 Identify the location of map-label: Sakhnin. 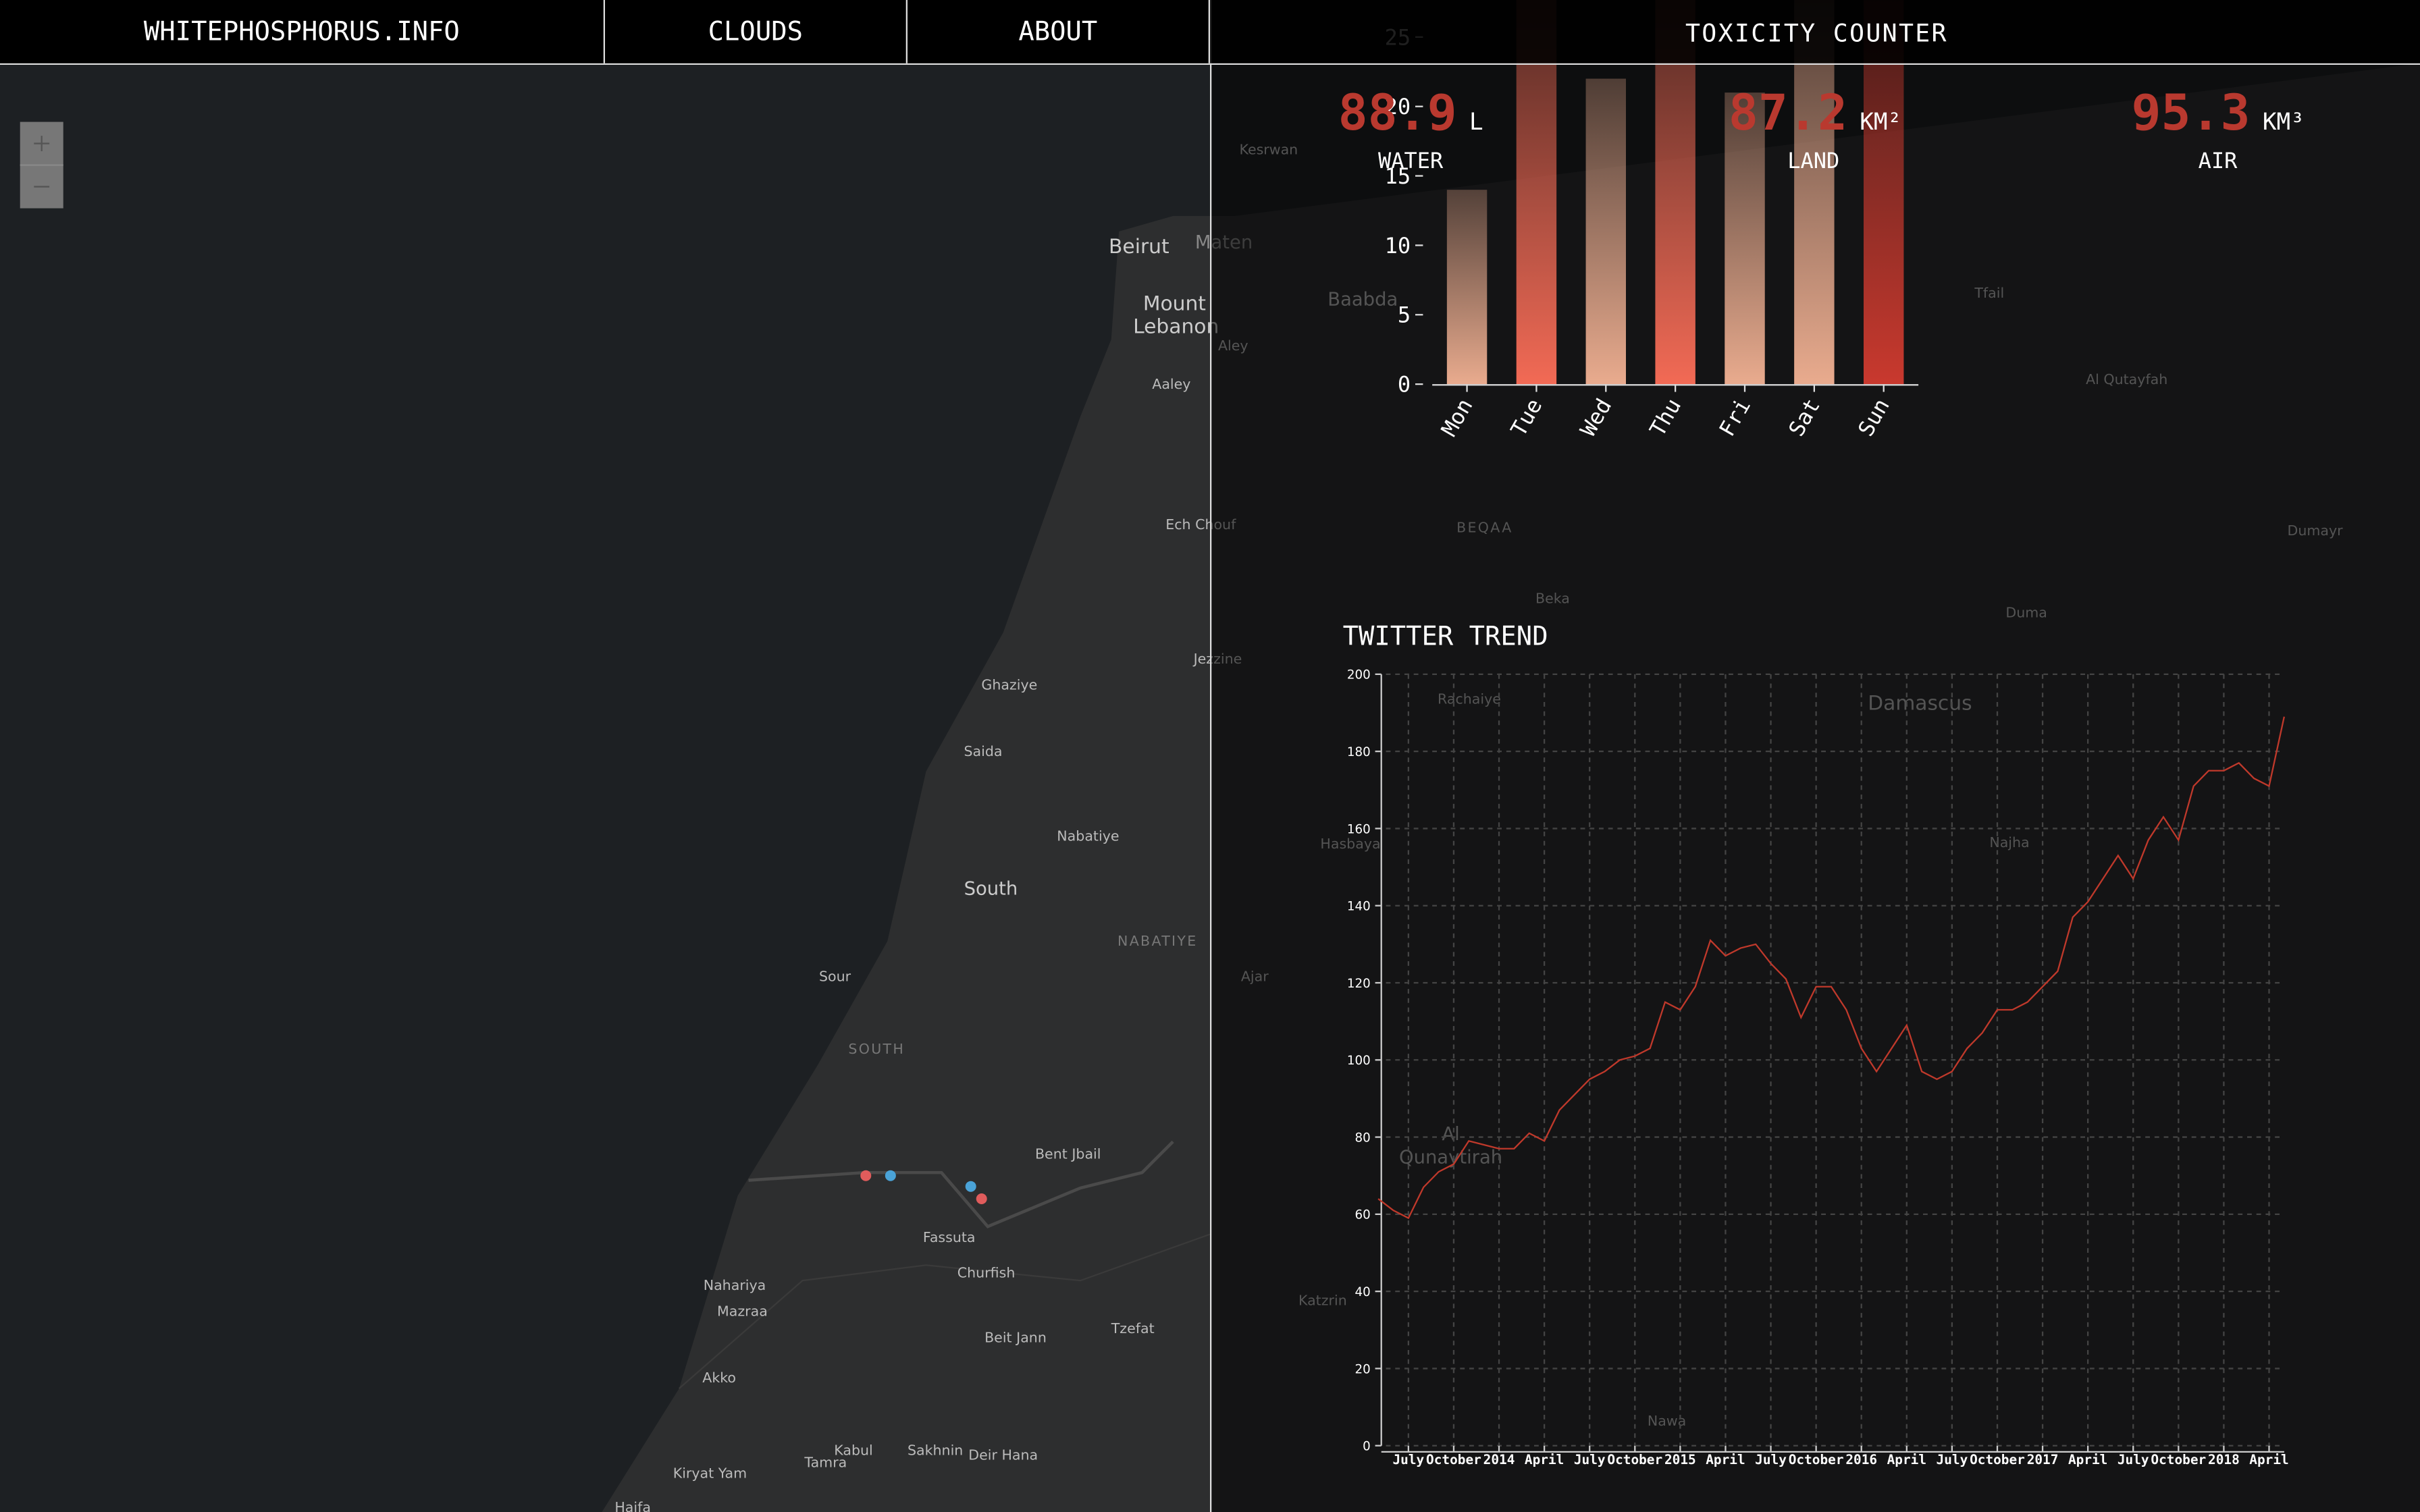
(935, 1450).